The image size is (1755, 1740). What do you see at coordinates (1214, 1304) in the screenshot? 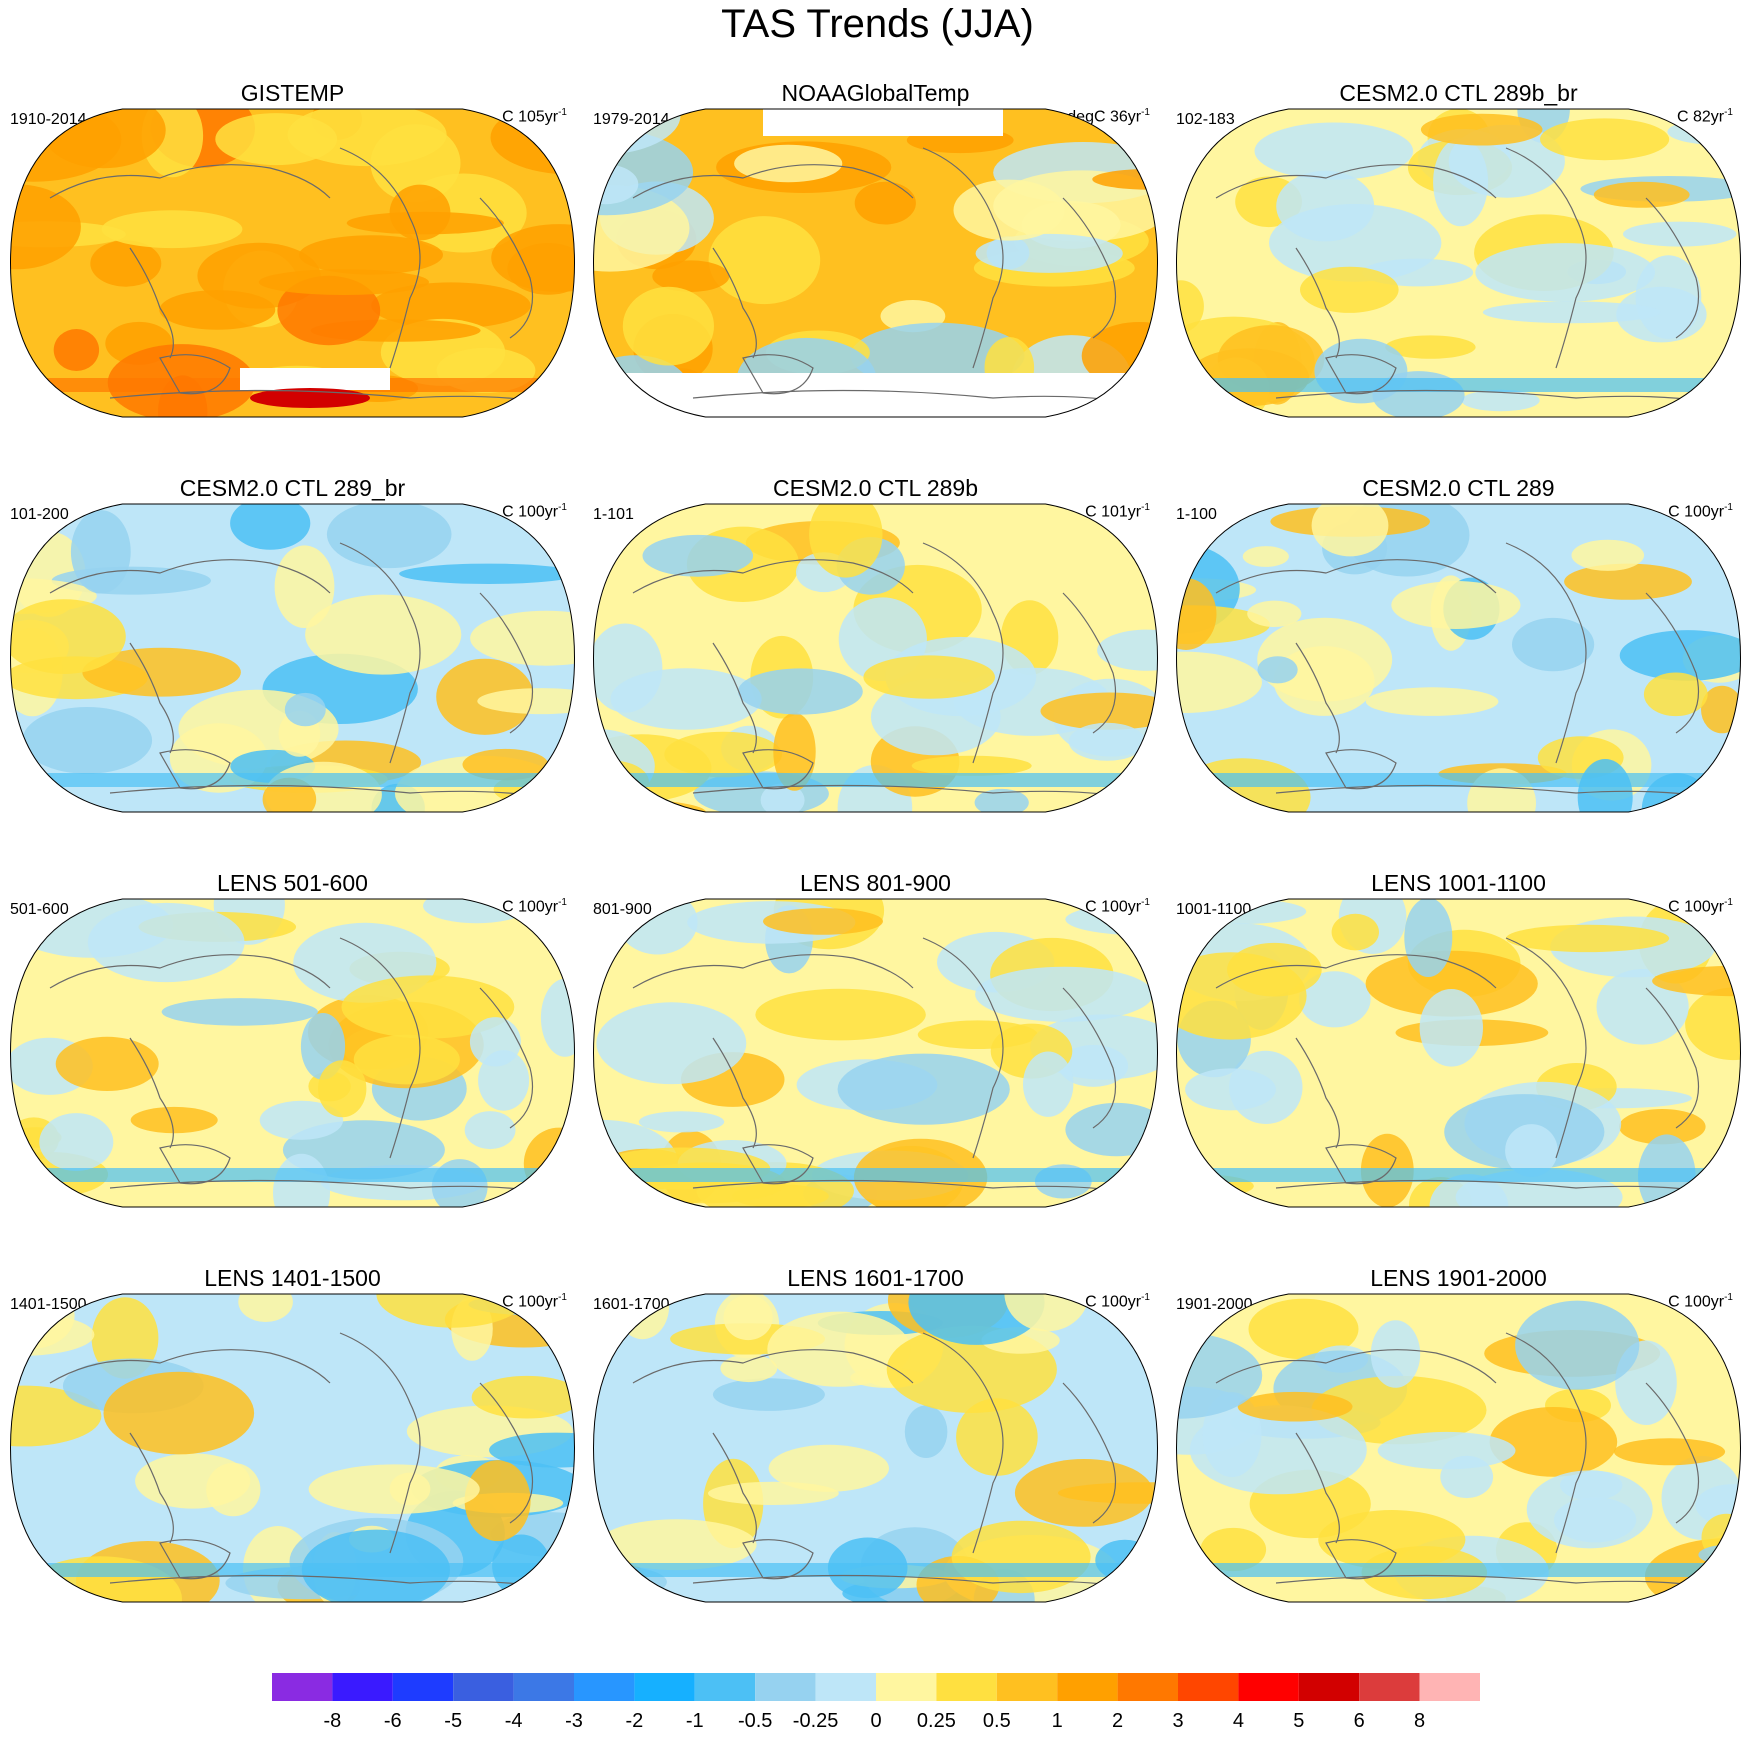
I see `period-label: 1901-2000` at bounding box center [1214, 1304].